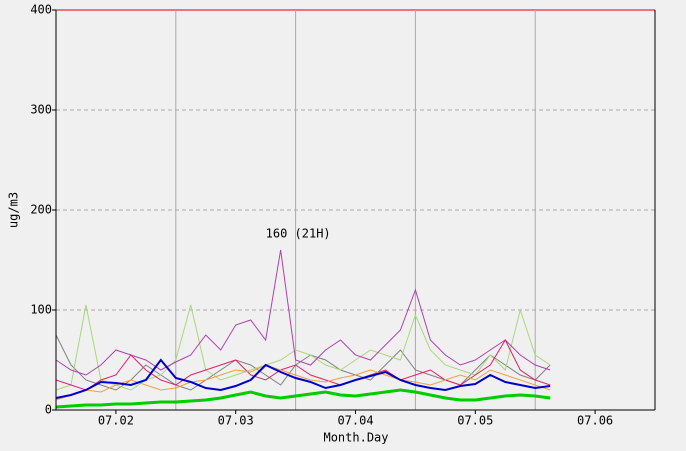 The height and width of the screenshot is (451, 686). Describe the element at coordinates (355, 421) in the screenshot. I see `x-tick-label: 07.04` at that location.